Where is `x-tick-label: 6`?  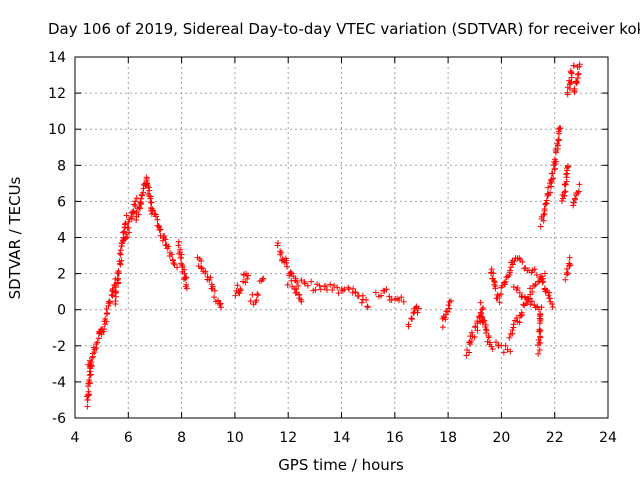
x-tick-label: 6 is located at coordinates (128, 438).